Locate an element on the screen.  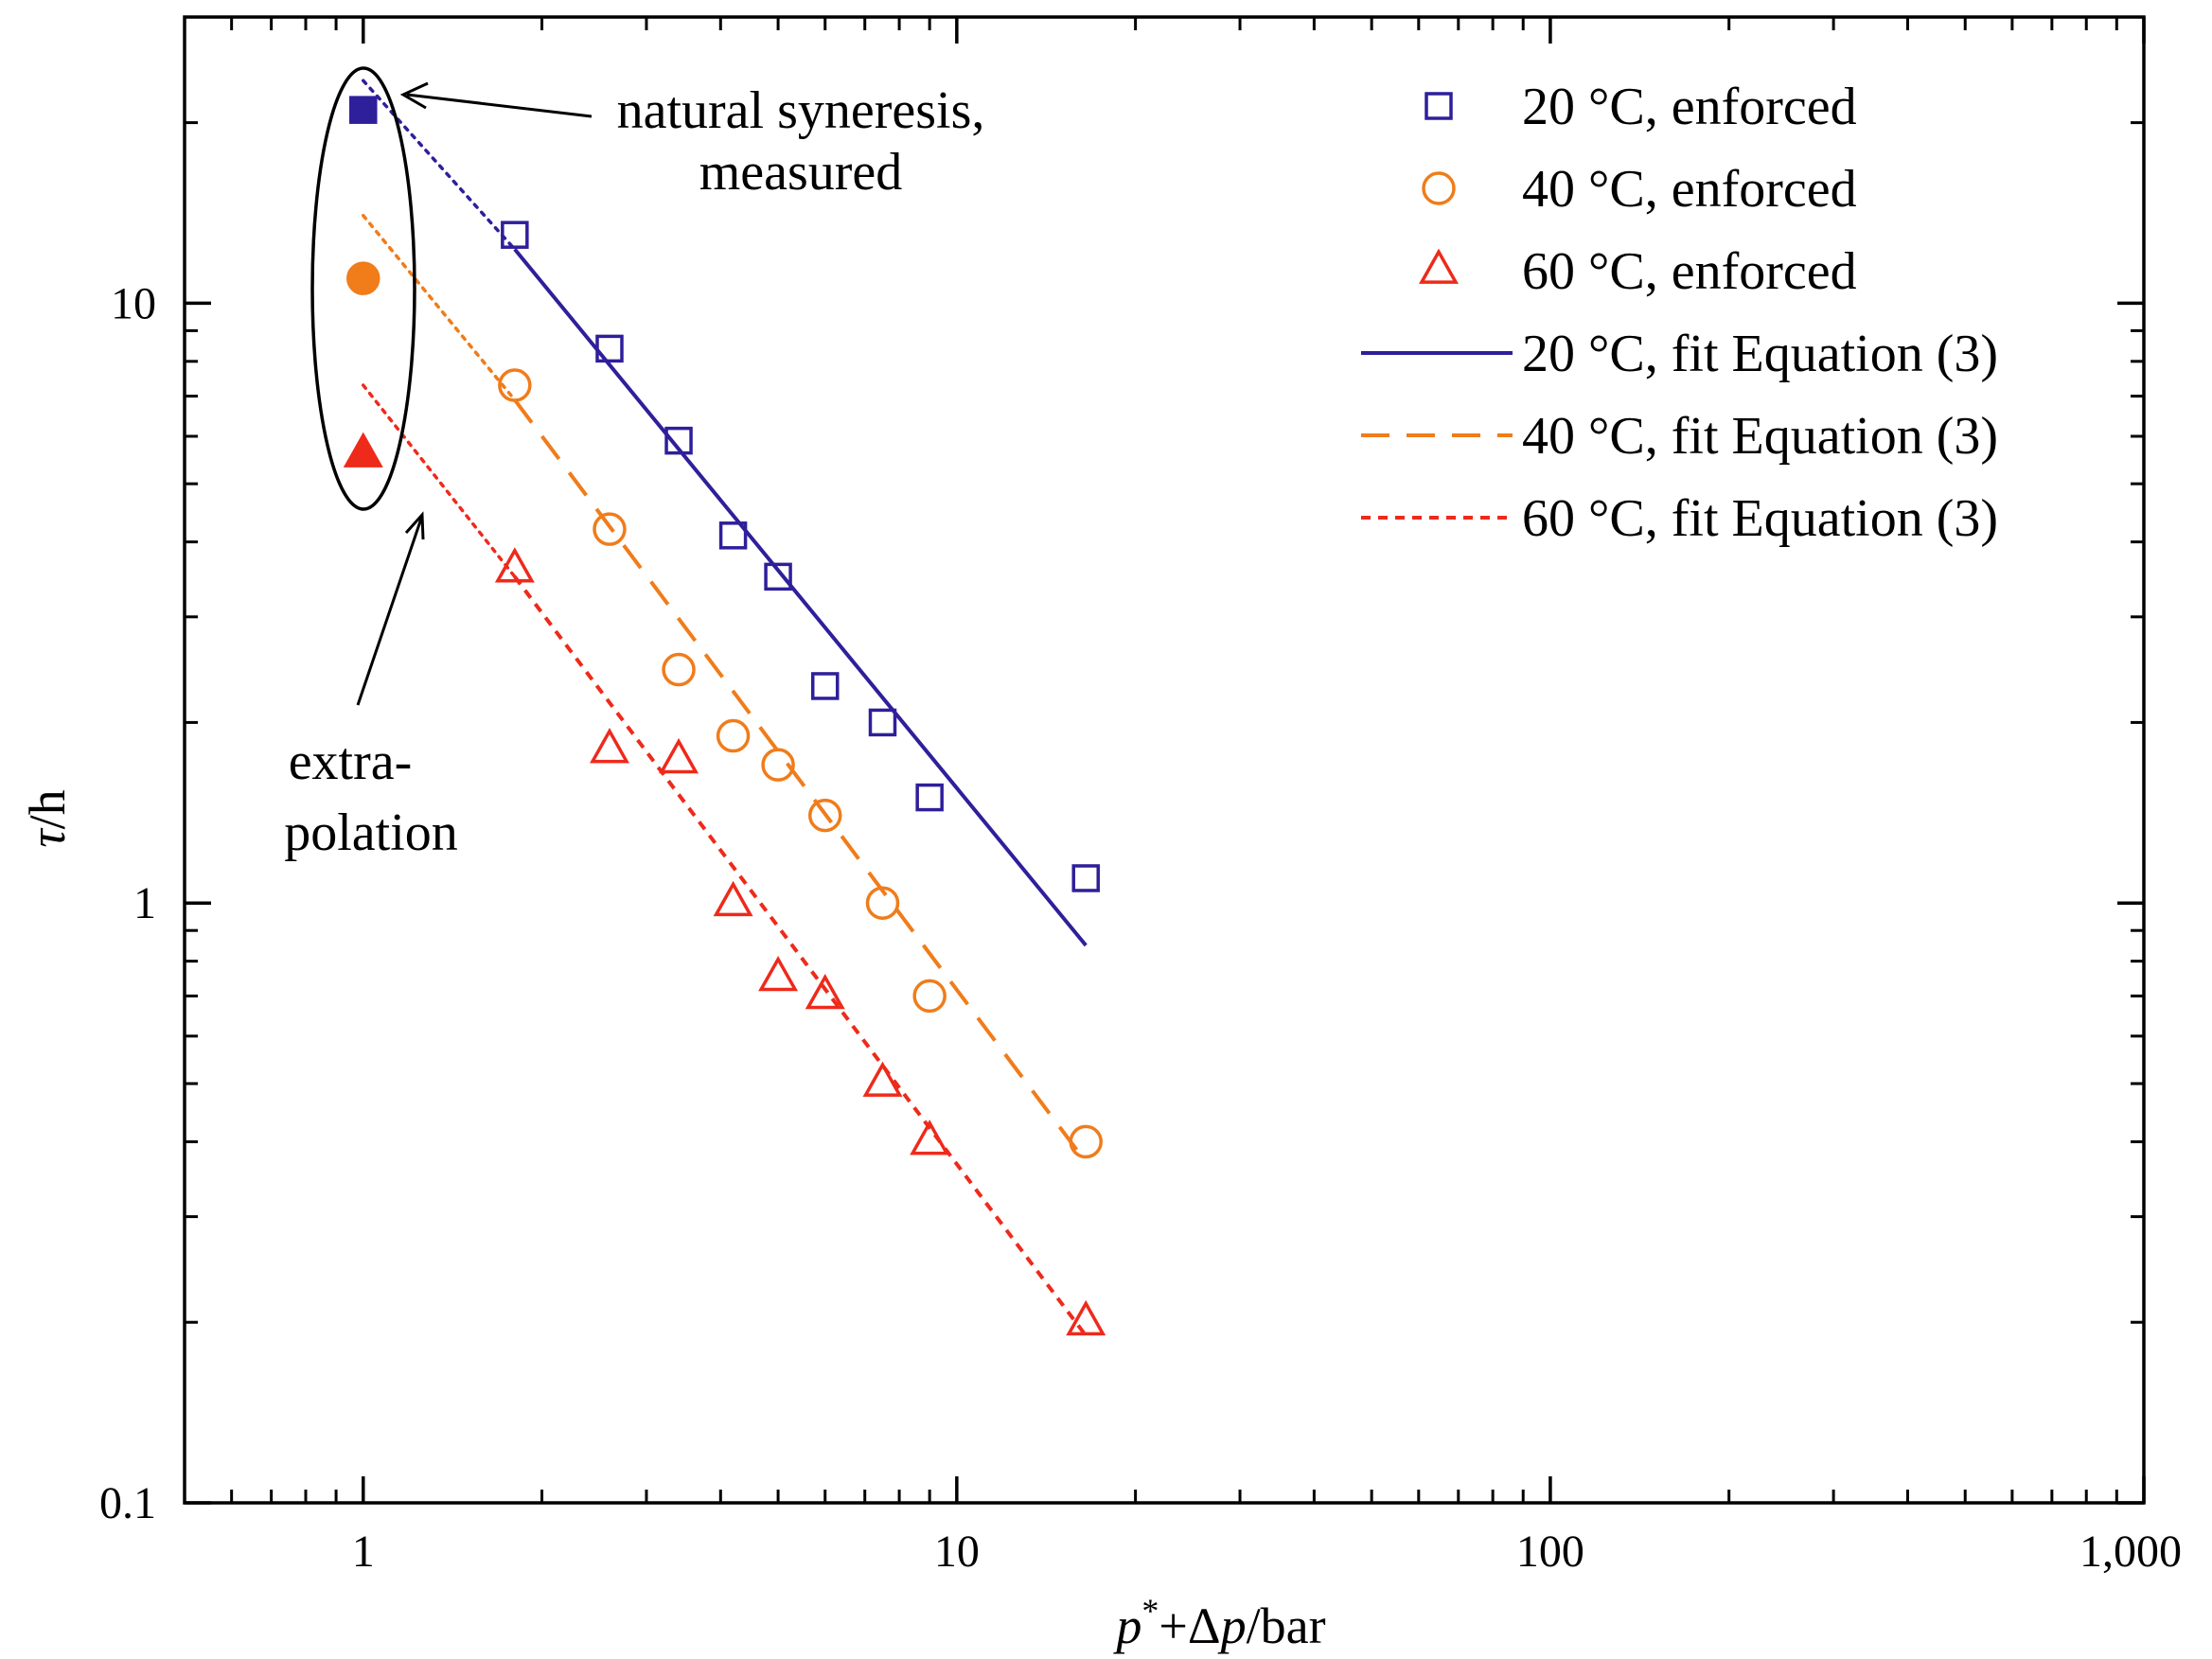
x-tick-label: 1,000 is located at coordinates (2130, 1552).